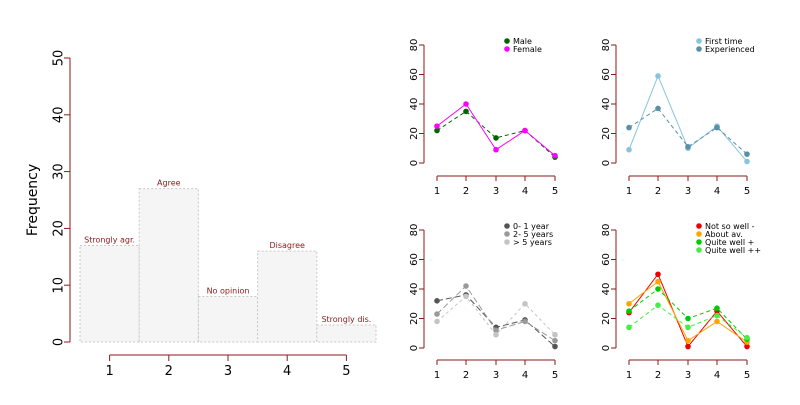 The width and height of the screenshot is (800, 405). What do you see at coordinates (59, 228) in the screenshot?
I see `bar-y-tick-label: 20` at bounding box center [59, 228].